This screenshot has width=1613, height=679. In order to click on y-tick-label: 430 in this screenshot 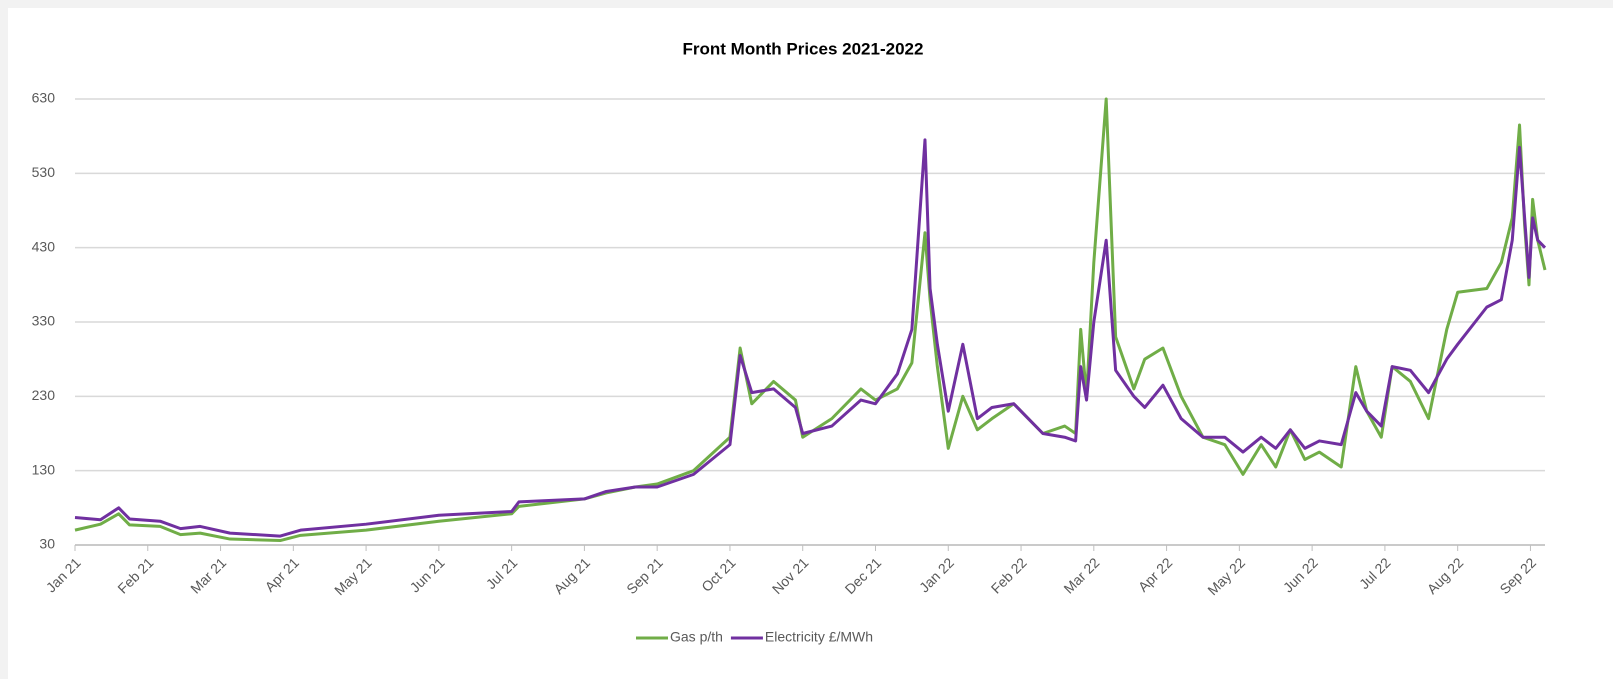, I will do `click(44, 246)`.